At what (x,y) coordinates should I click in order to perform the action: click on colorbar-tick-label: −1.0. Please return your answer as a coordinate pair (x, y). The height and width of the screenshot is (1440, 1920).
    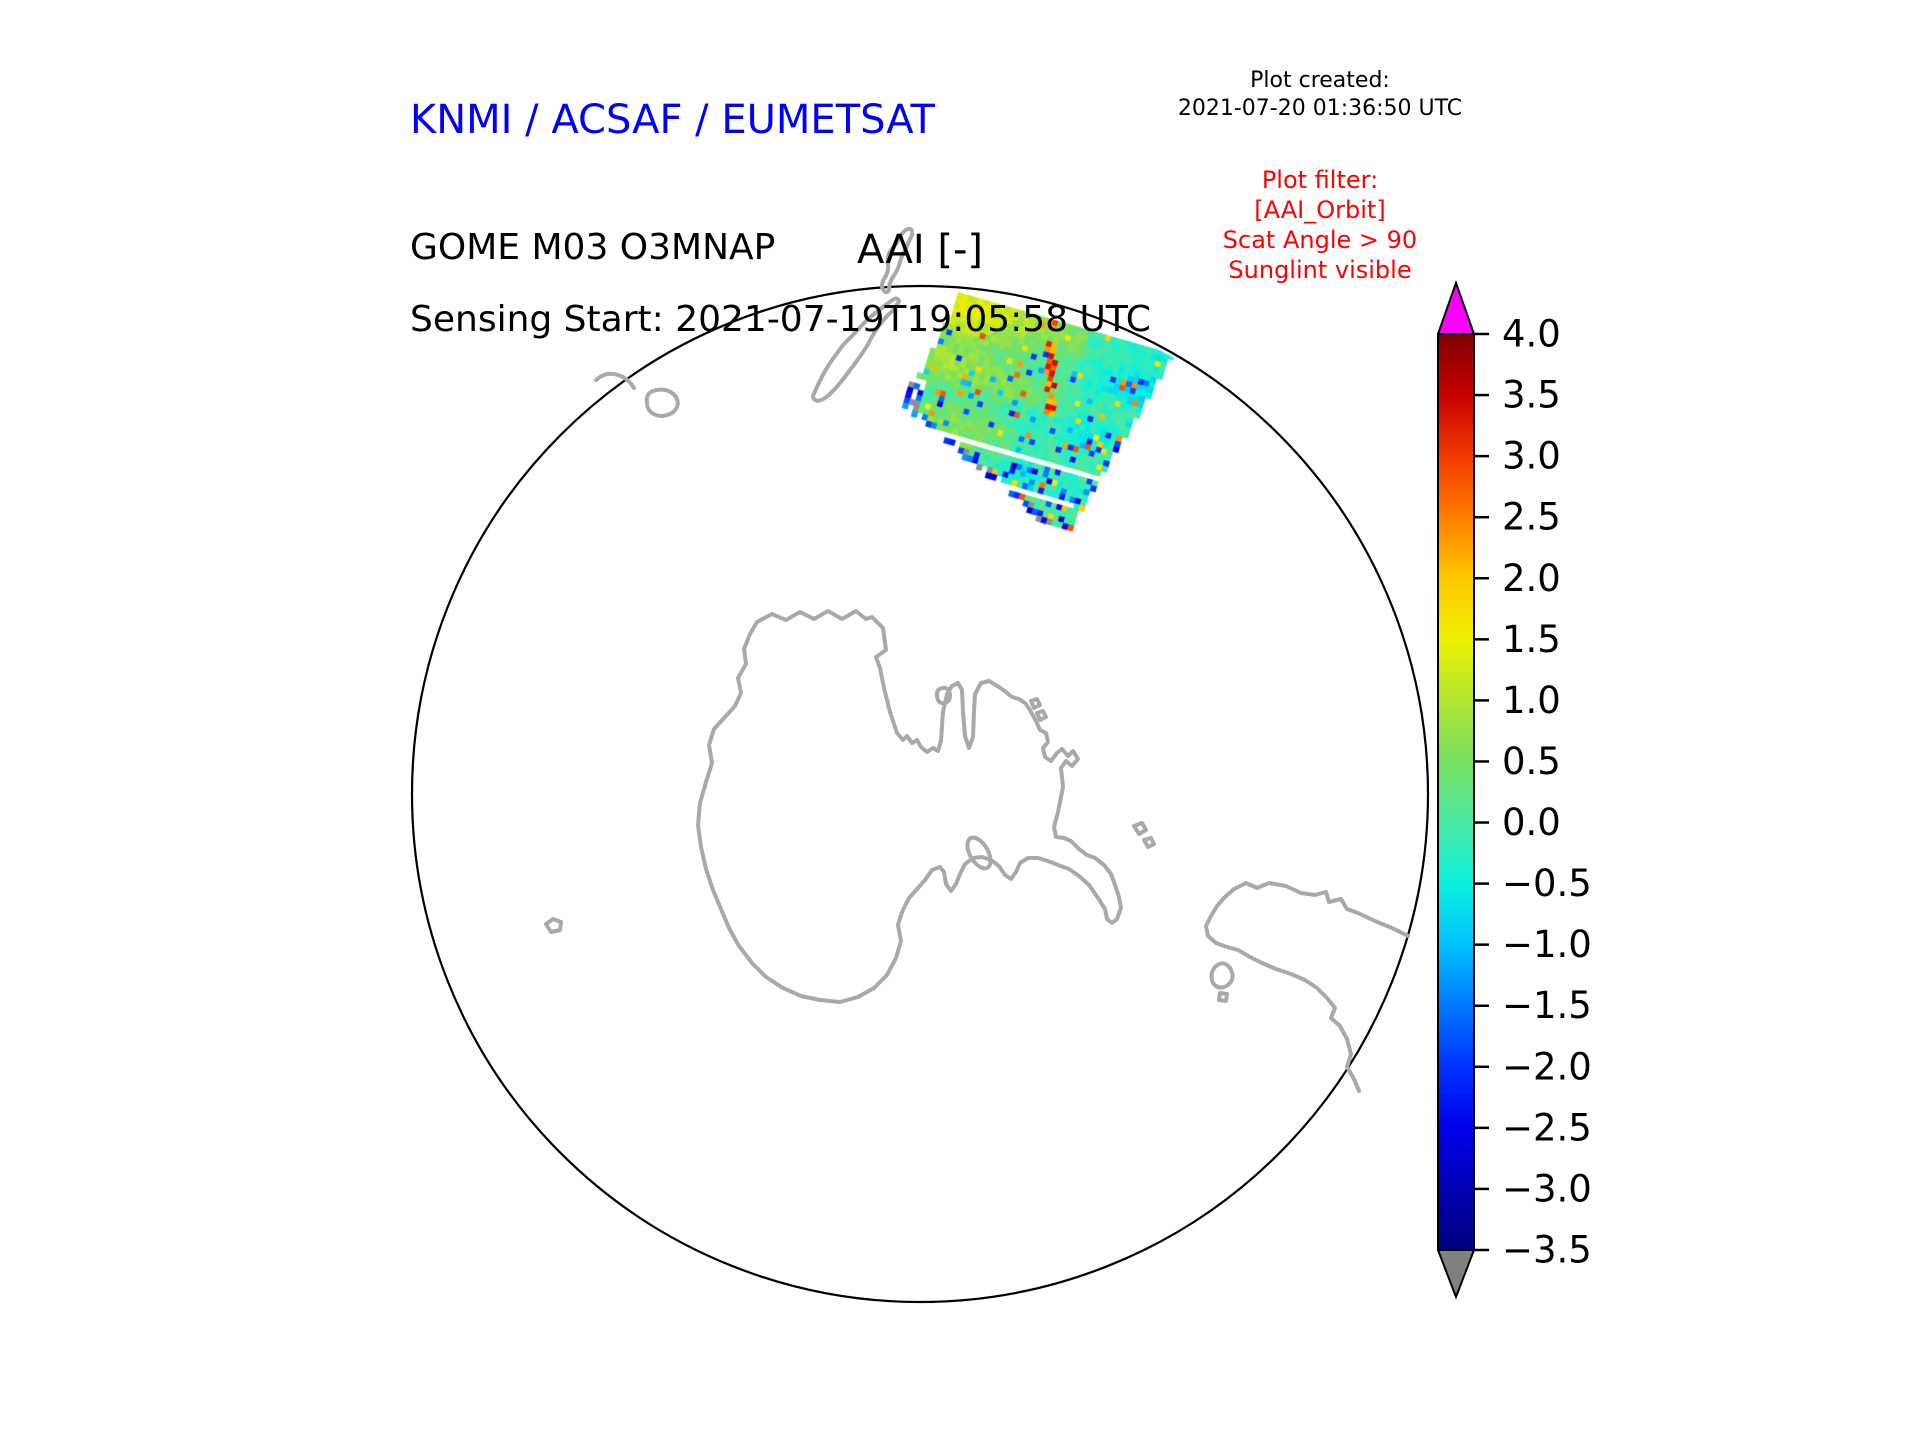
    Looking at the image, I should click on (1547, 944).